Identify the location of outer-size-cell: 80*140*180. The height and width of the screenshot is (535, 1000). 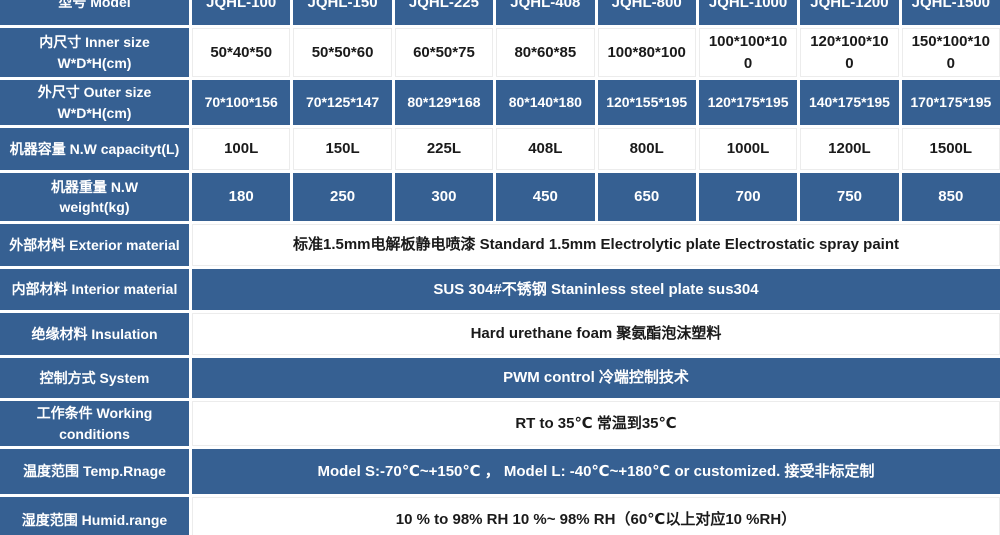
(545, 102).